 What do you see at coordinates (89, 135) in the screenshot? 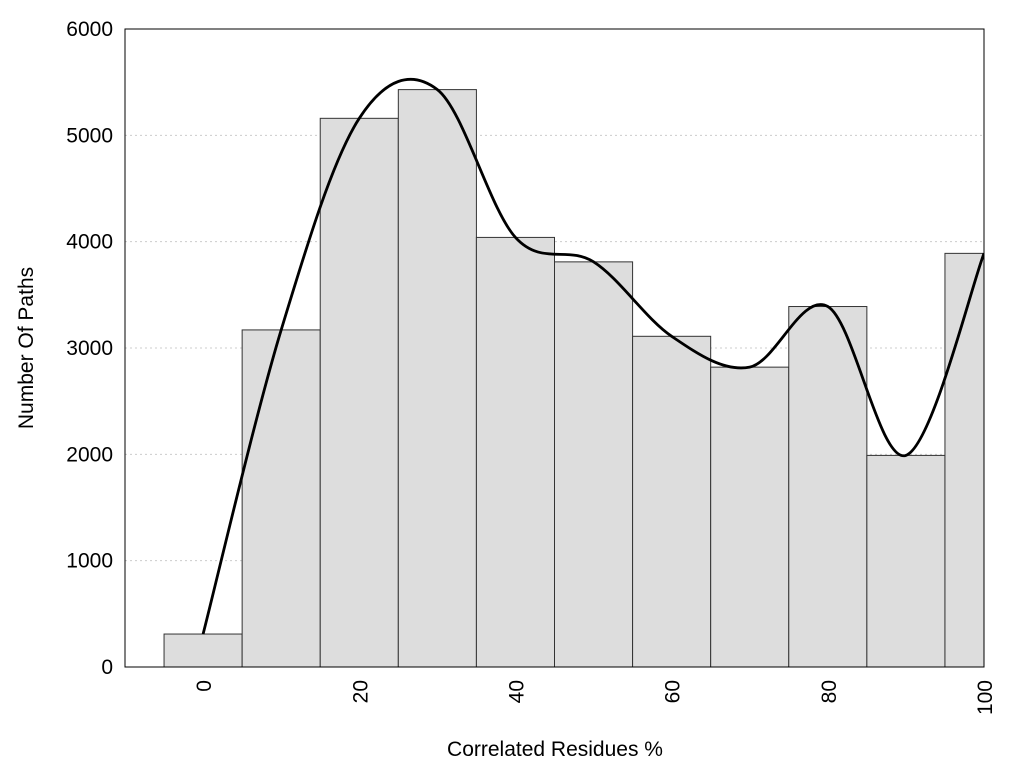
I see `y-tick-label: 5000` at bounding box center [89, 135].